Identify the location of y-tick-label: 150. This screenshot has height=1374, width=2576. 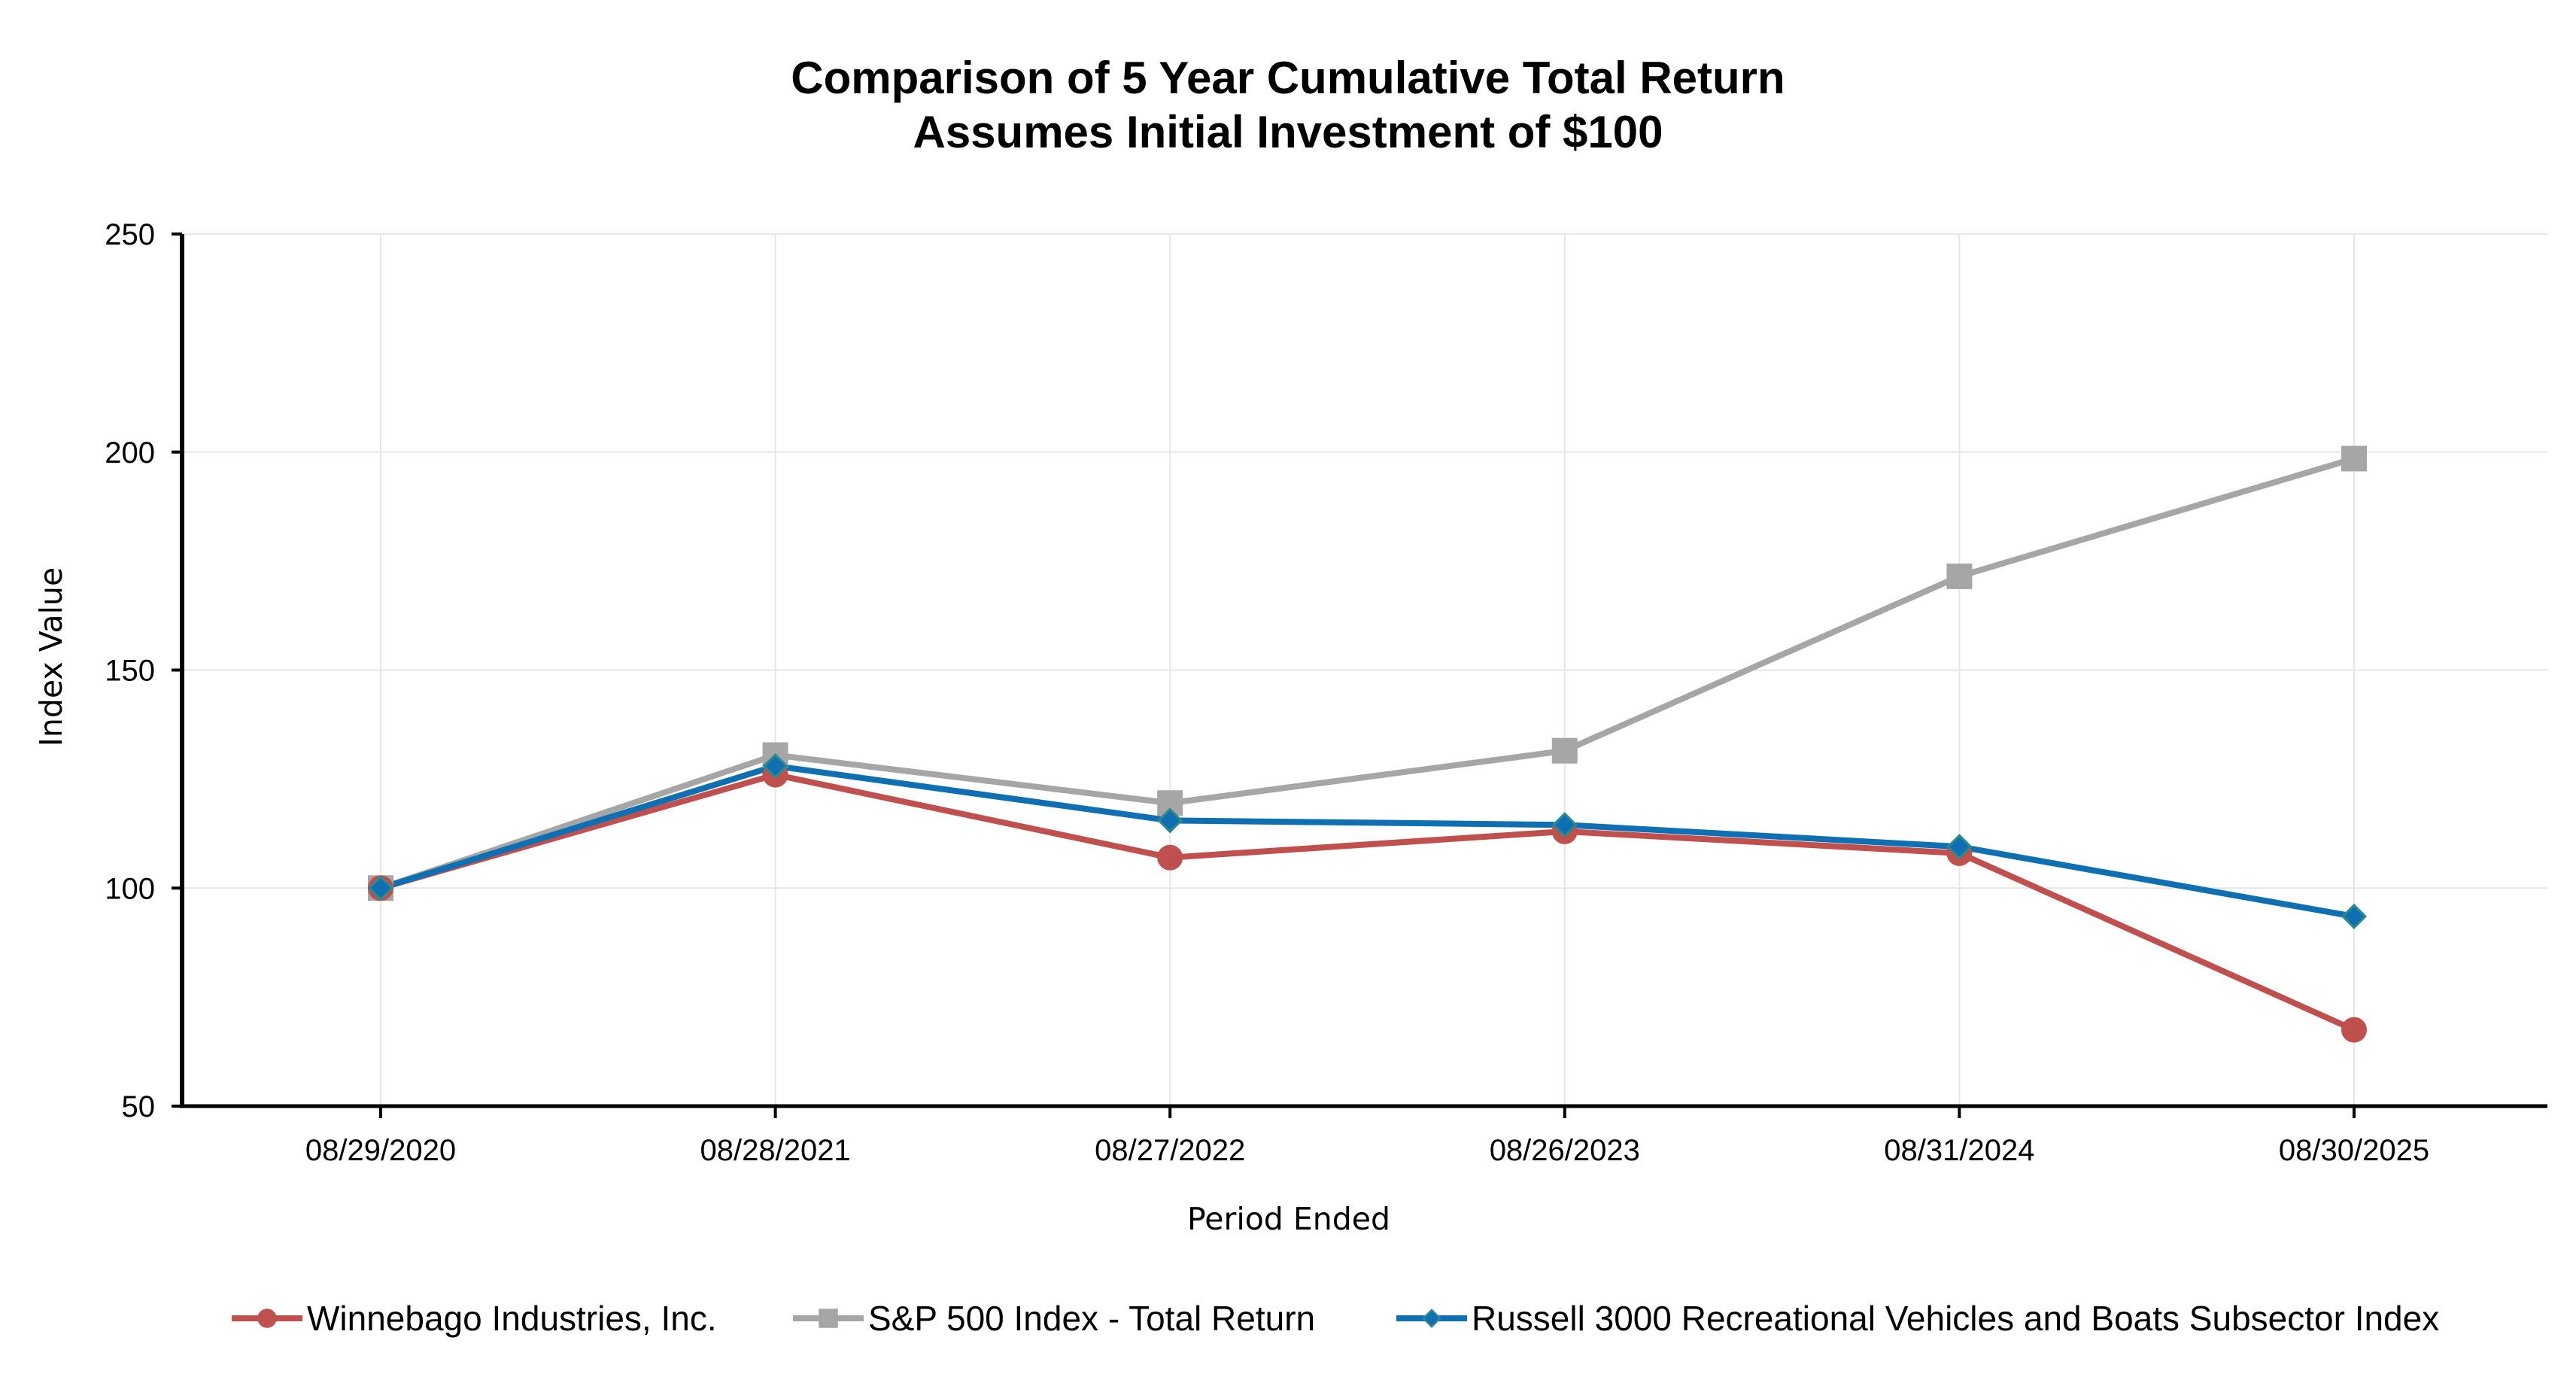
(130, 672).